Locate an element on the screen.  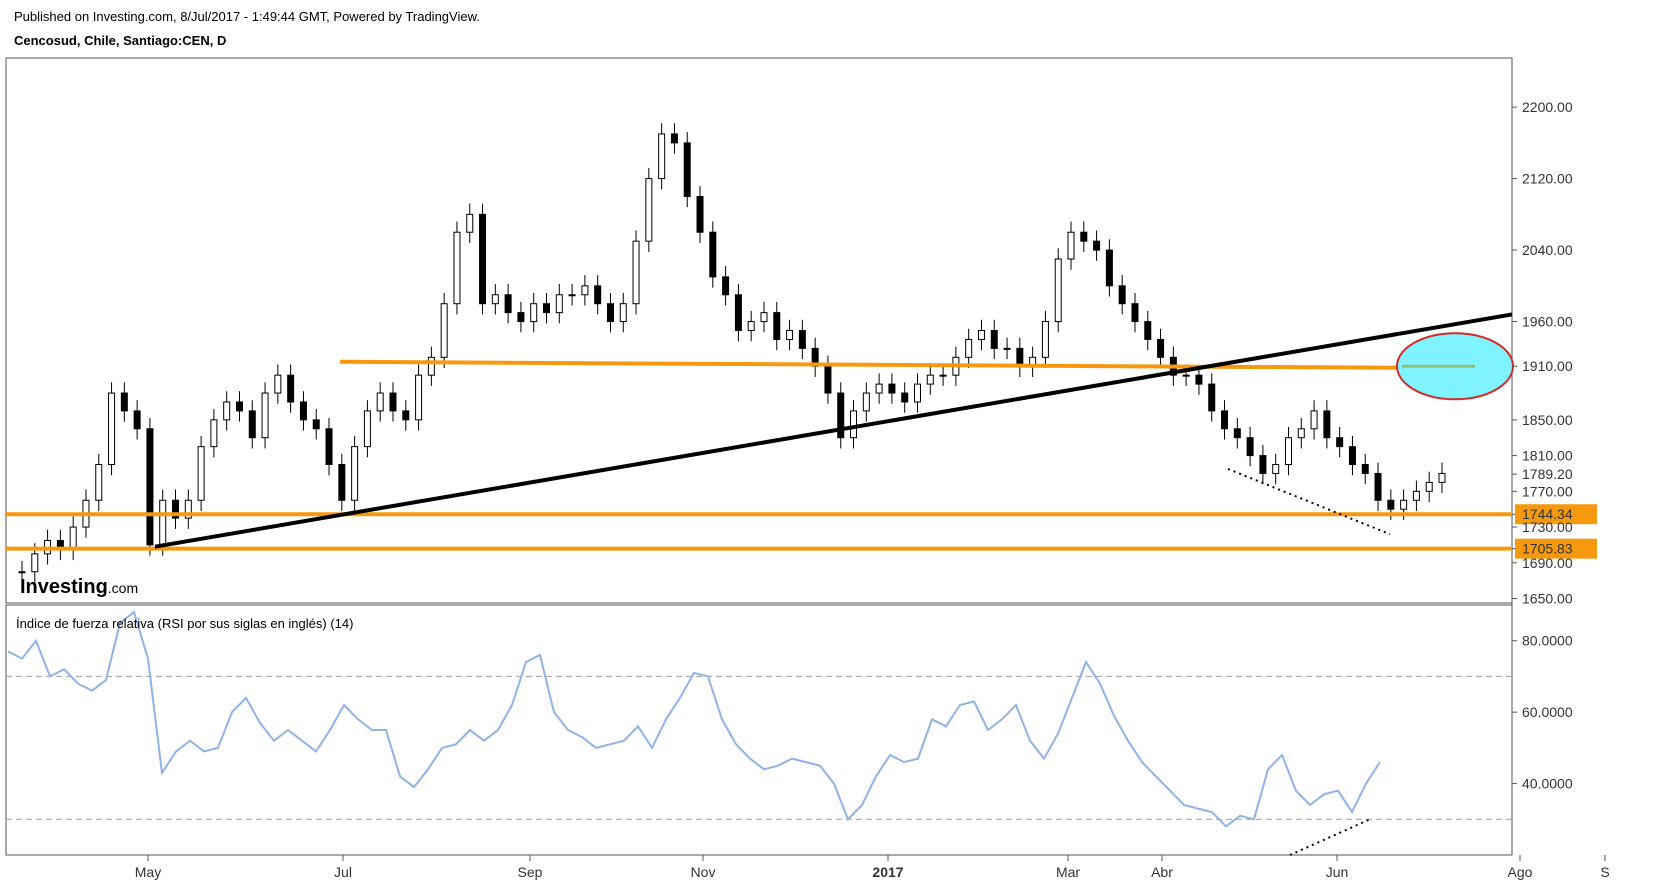
time-axis-label: Jul is located at coordinates (343, 872).